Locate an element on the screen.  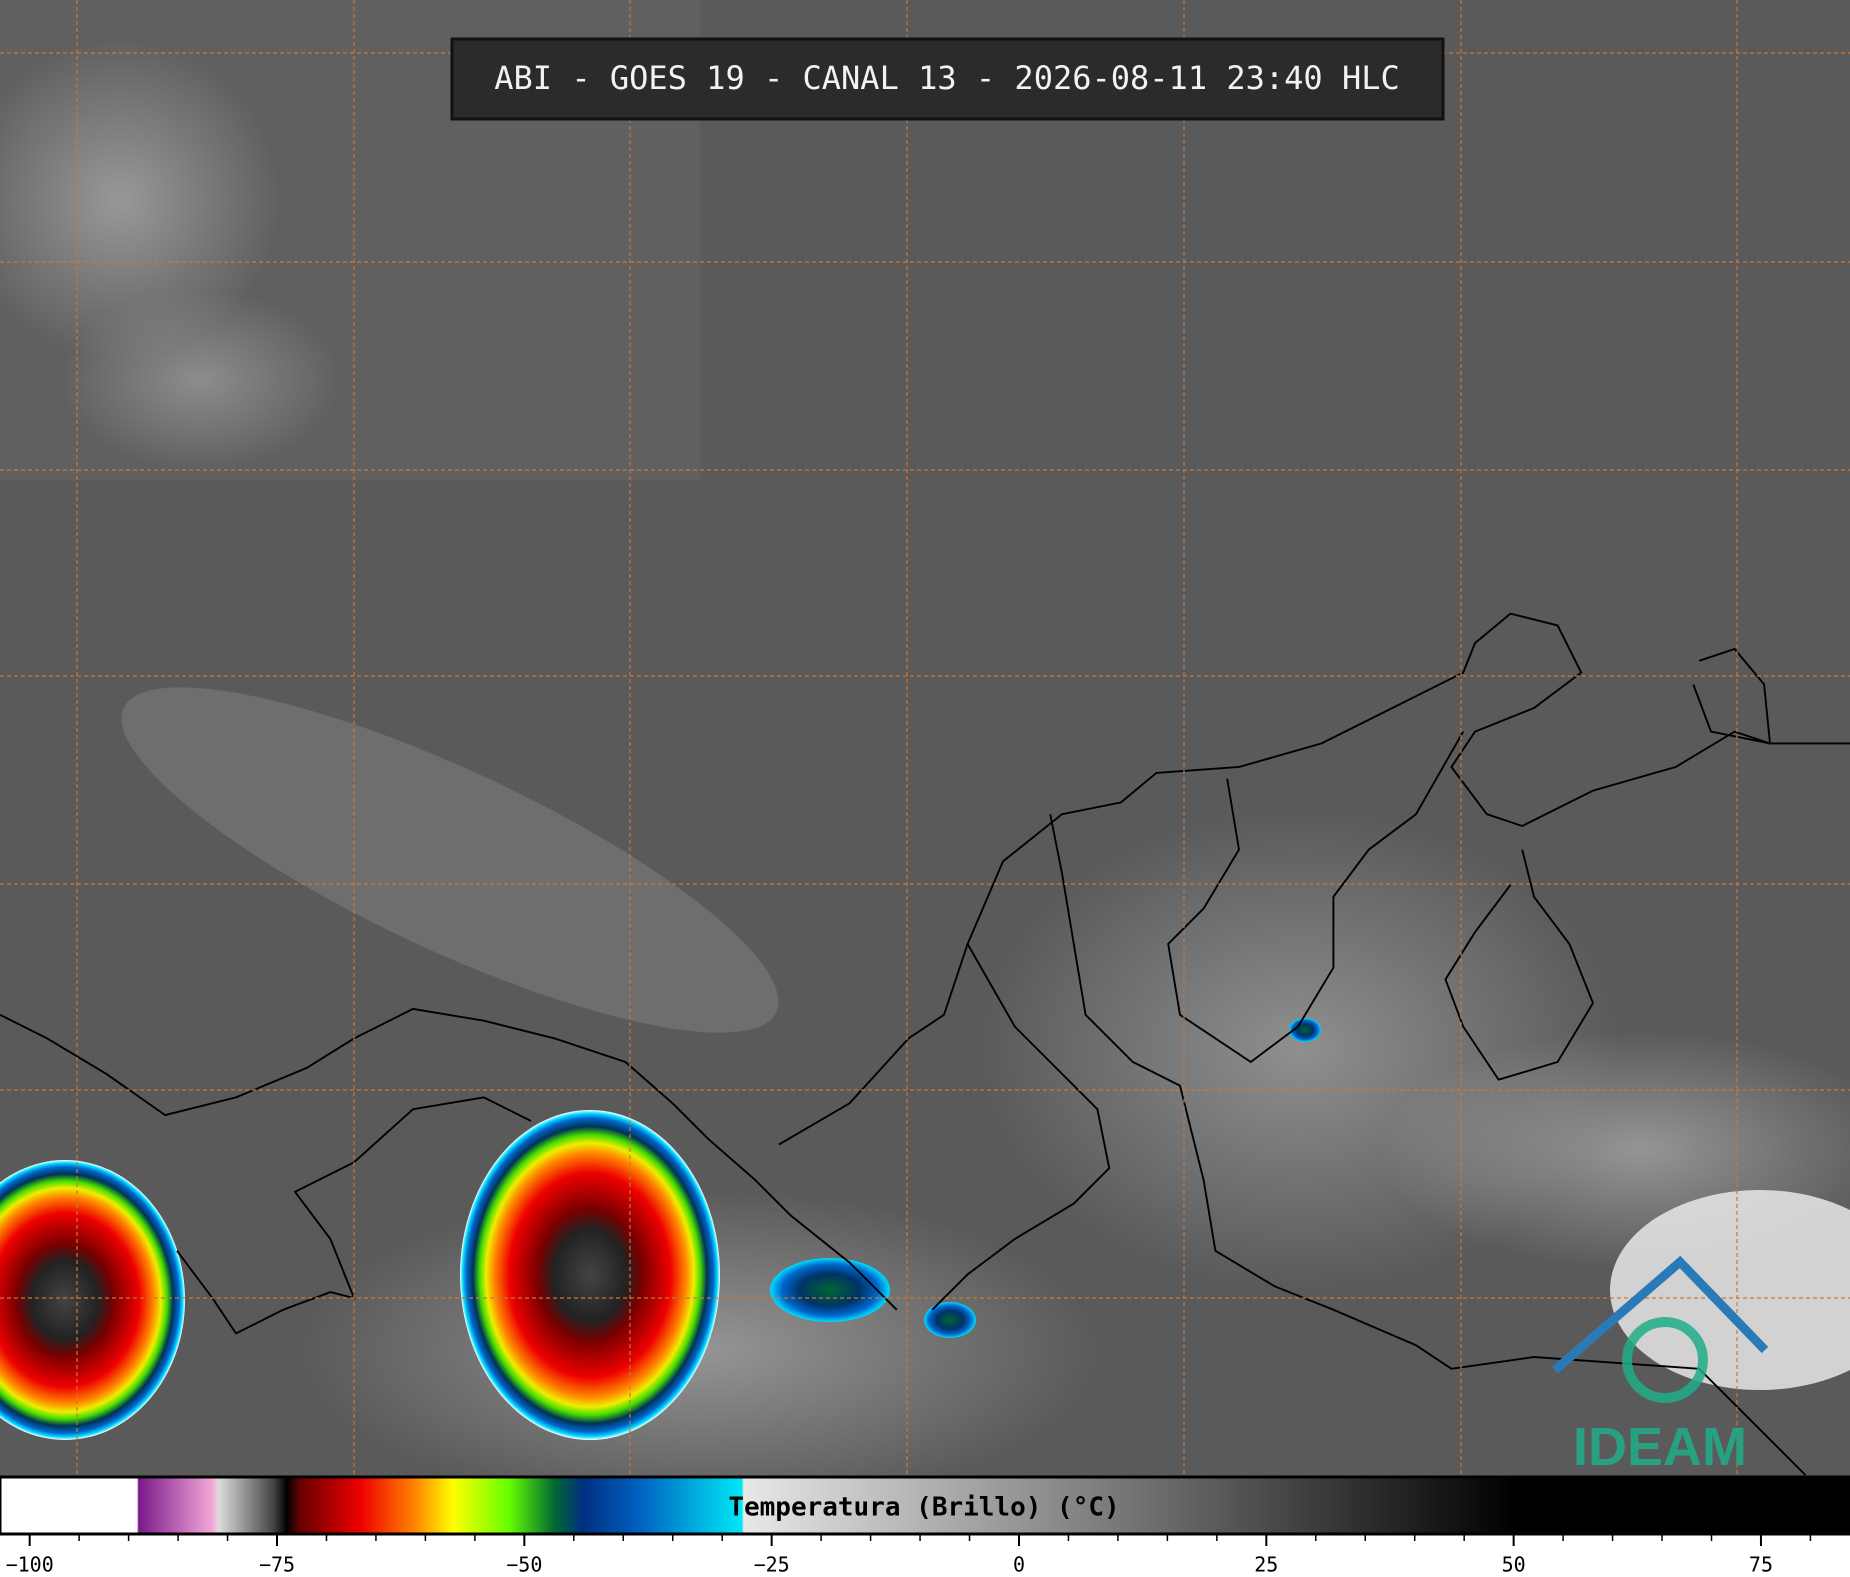
colorbar-tick-label: 25 is located at coordinates (1266, 1565).